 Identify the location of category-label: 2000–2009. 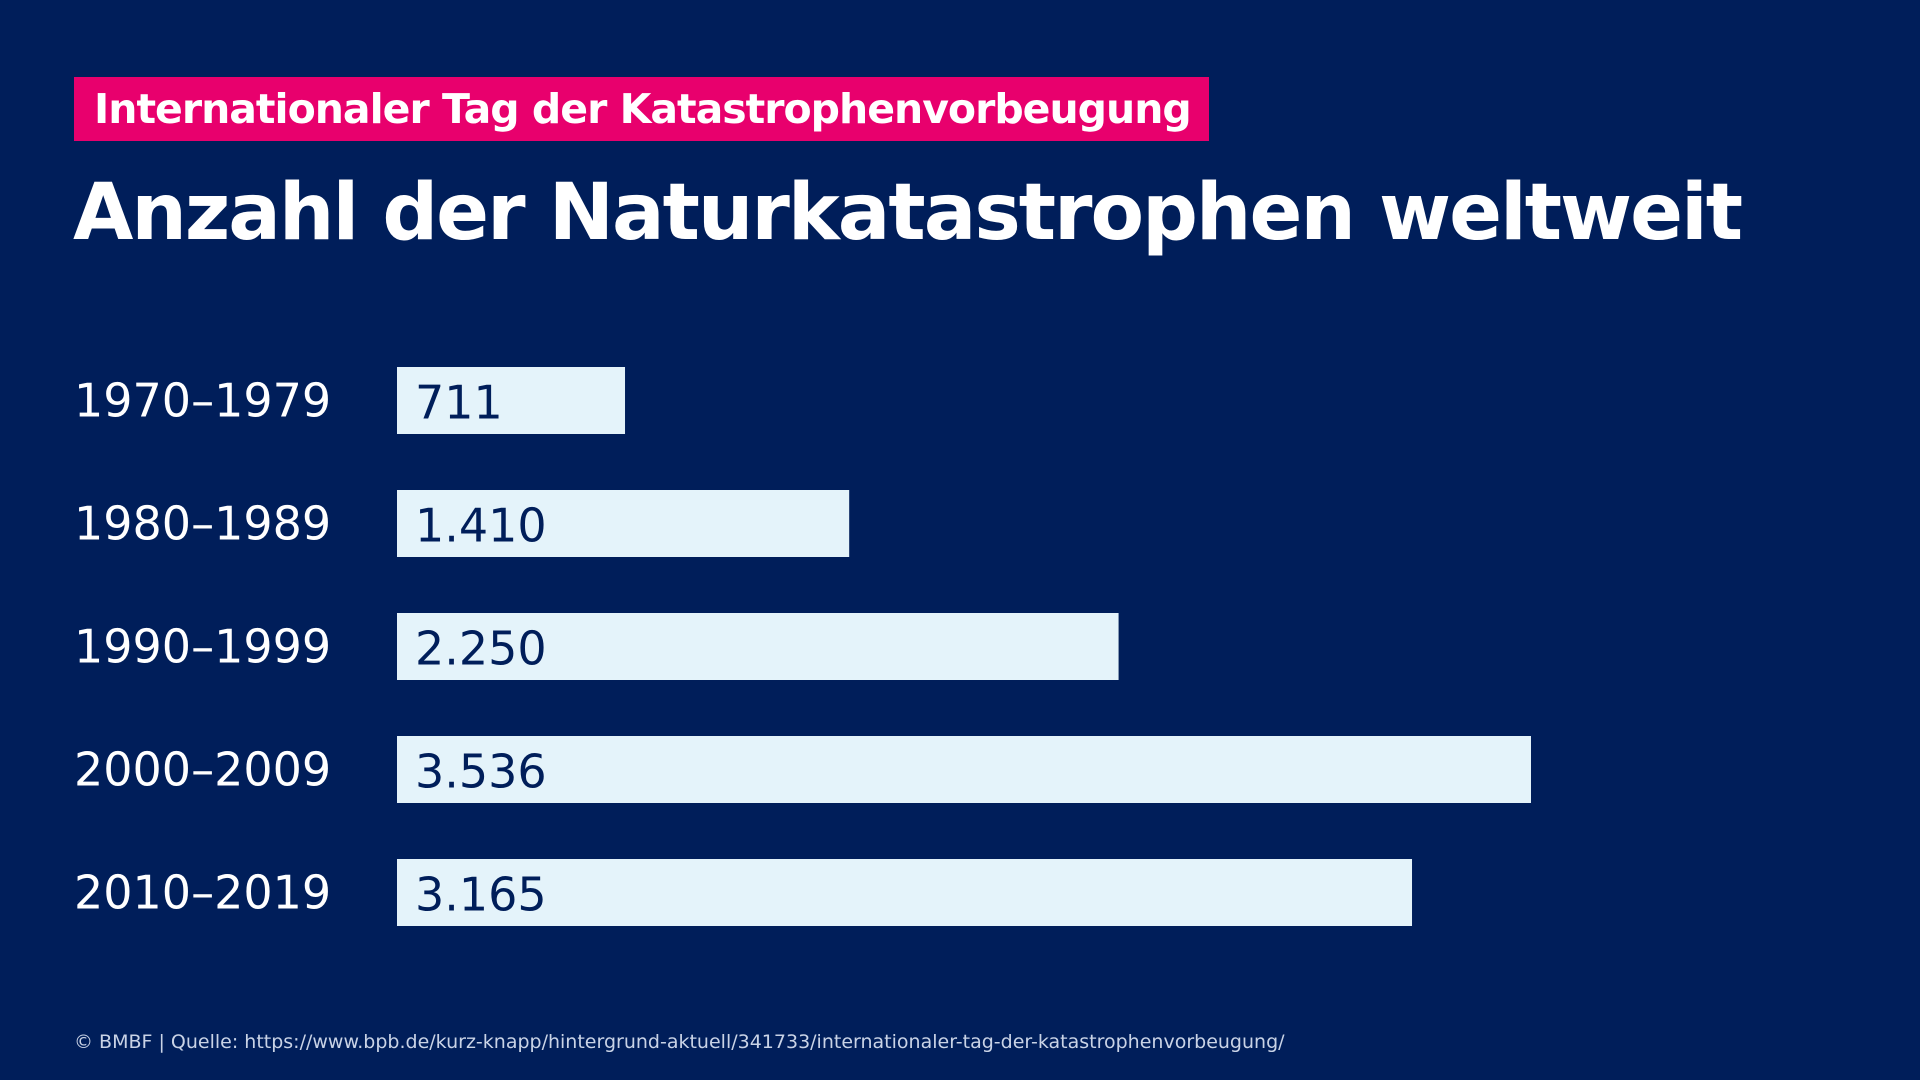
(202, 770).